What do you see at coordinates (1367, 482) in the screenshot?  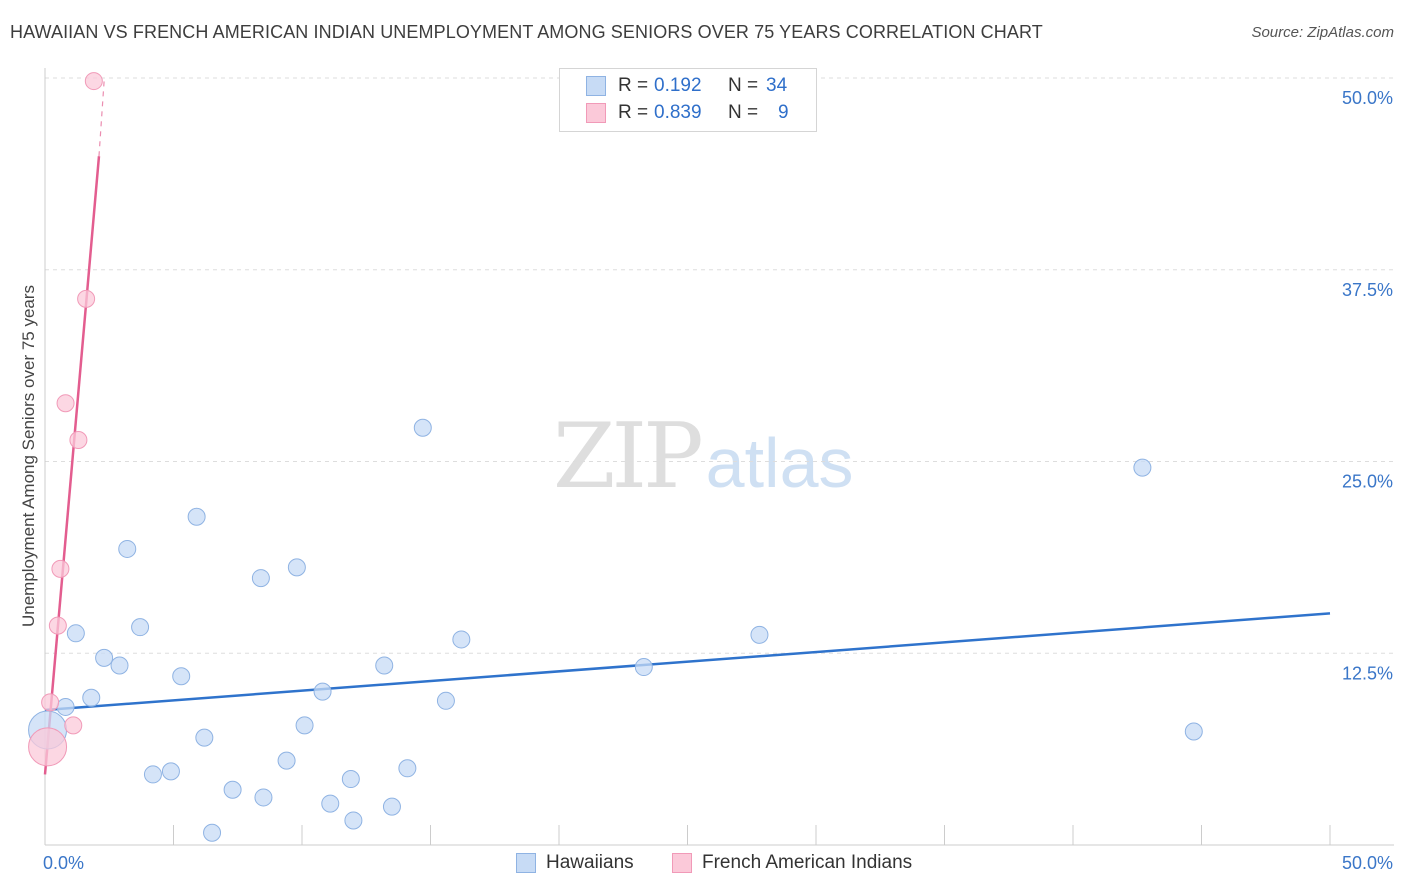 I see `y-tick-label: 25.0%` at bounding box center [1367, 482].